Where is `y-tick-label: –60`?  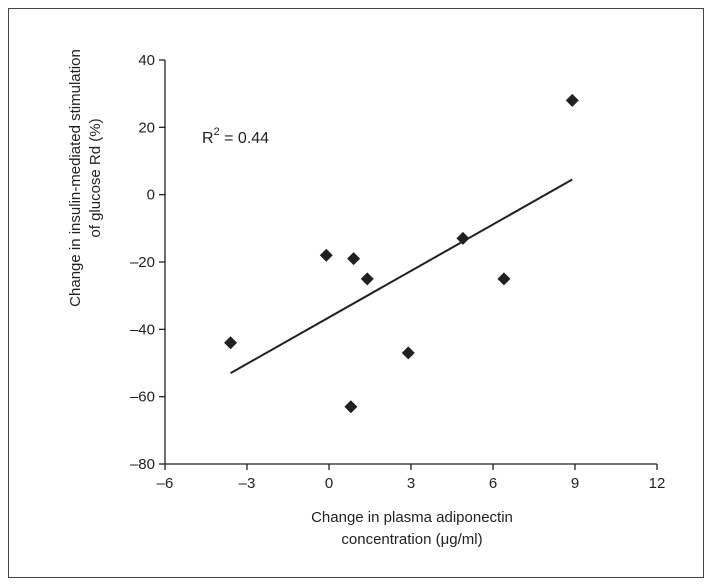 y-tick-label: –60 is located at coordinates (142, 397).